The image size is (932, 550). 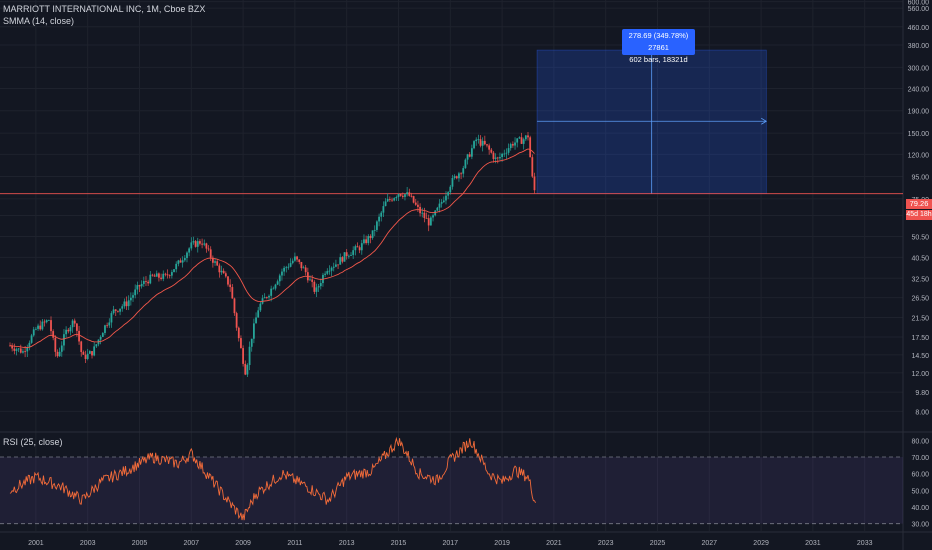 What do you see at coordinates (919, 204) in the screenshot?
I see `current-price-badge: 79.26` at bounding box center [919, 204].